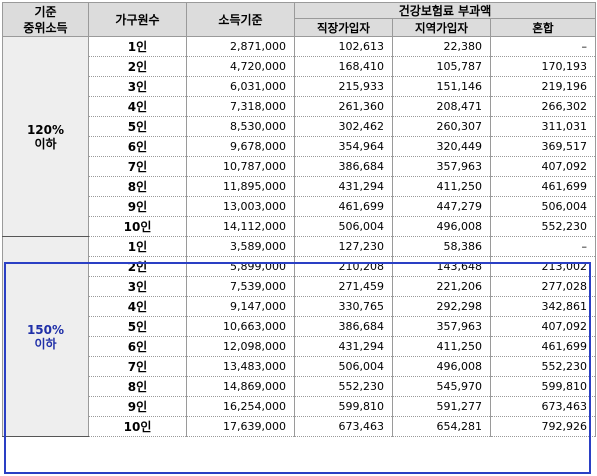 Image resolution: width=597 pixels, height=476 pixels. What do you see at coordinates (441, 306) in the screenshot?
I see `regional-cell: 292,298` at bounding box center [441, 306].